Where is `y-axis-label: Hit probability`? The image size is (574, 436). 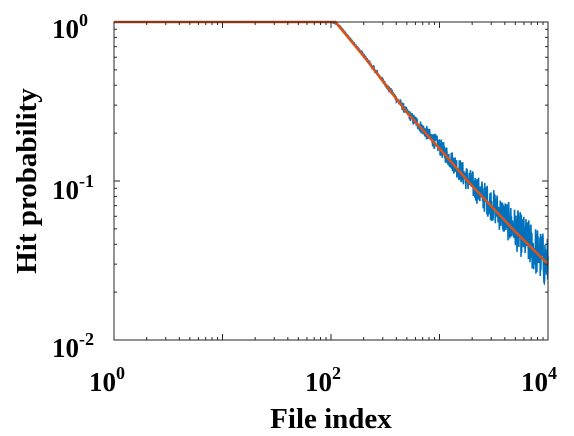
y-axis-label: Hit probability is located at coordinates (27, 181).